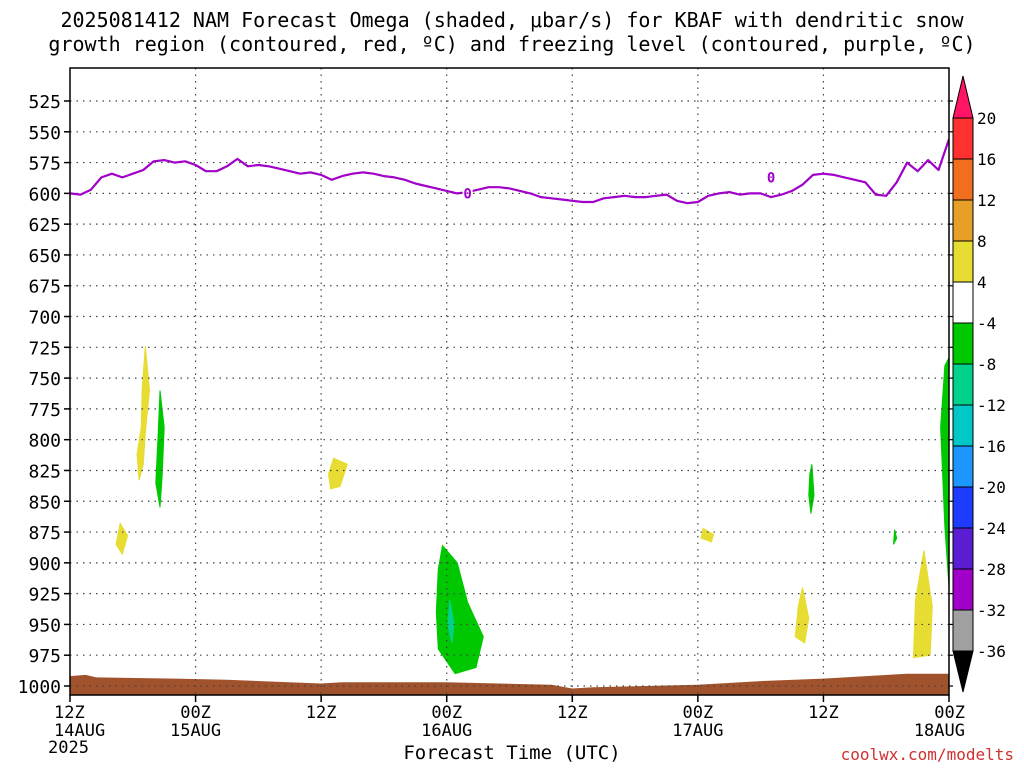  I want to click on colorbar-label: -36, so click(991, 651).